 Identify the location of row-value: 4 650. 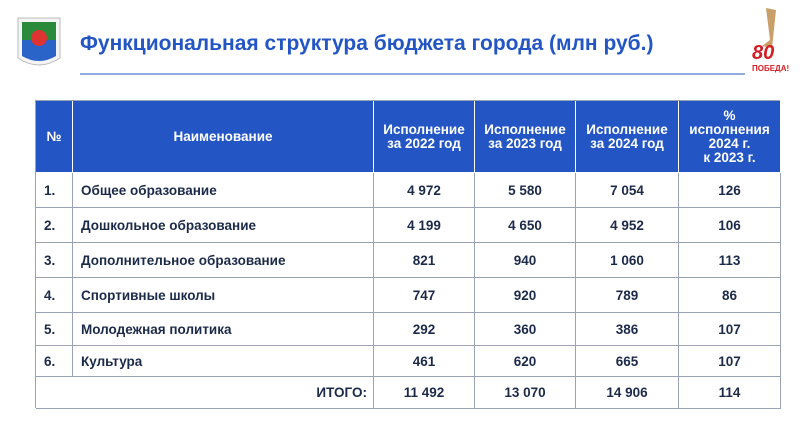
(525, 225).